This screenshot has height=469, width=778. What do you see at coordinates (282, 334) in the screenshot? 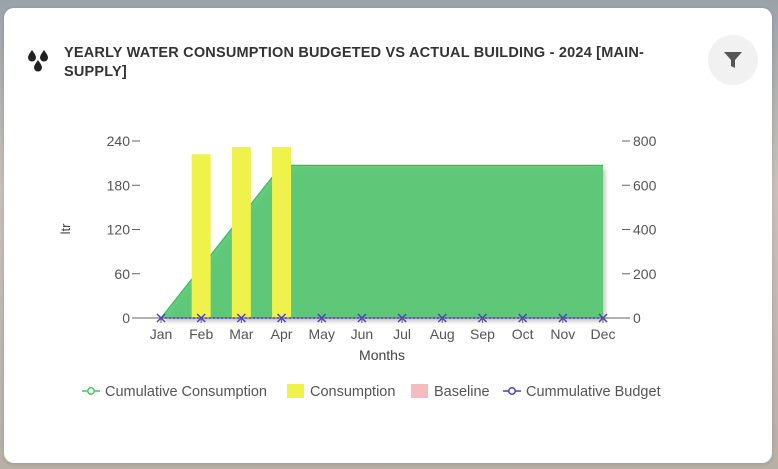
I see `x-tick-label: Apr` at bounding box center [282, 334].